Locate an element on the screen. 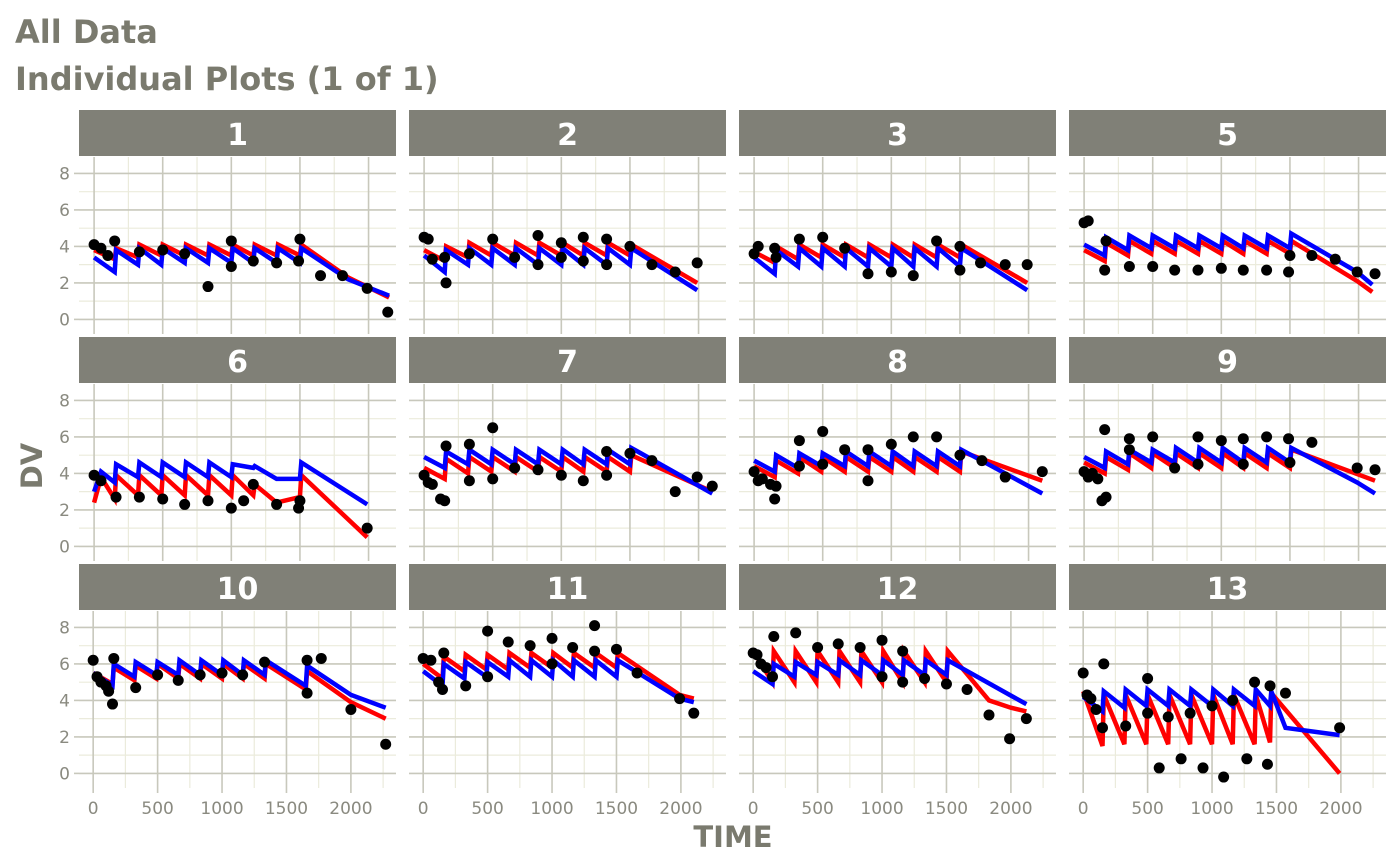 This screenshot has width=1400, height=865. red-series-line is located at coordinates (230, 504).